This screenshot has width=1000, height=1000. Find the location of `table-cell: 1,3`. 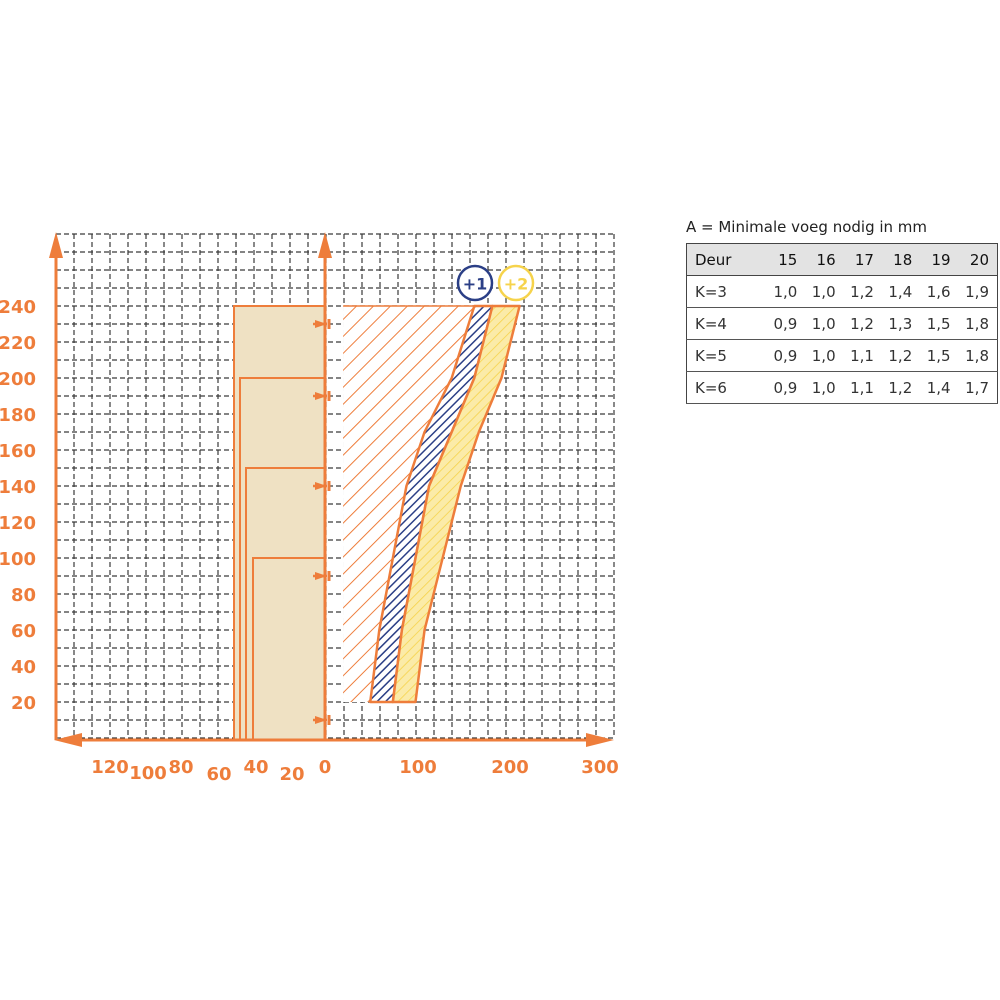

table-cell: 1,3 is located at coordinates (901, 323).